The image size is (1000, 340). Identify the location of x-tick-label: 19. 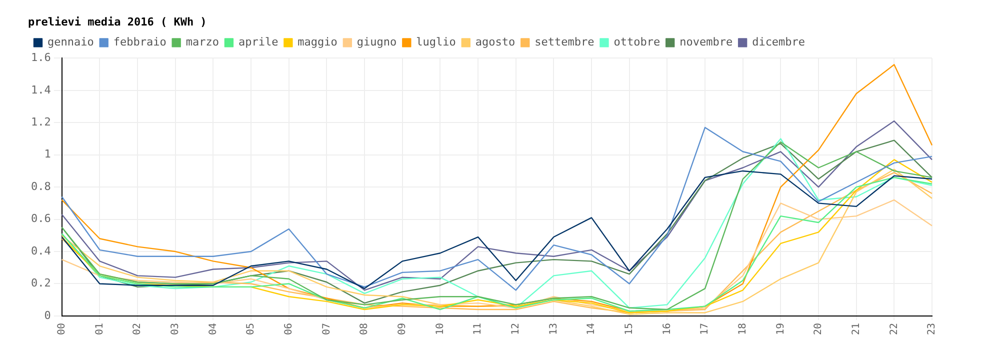
(780, 329).